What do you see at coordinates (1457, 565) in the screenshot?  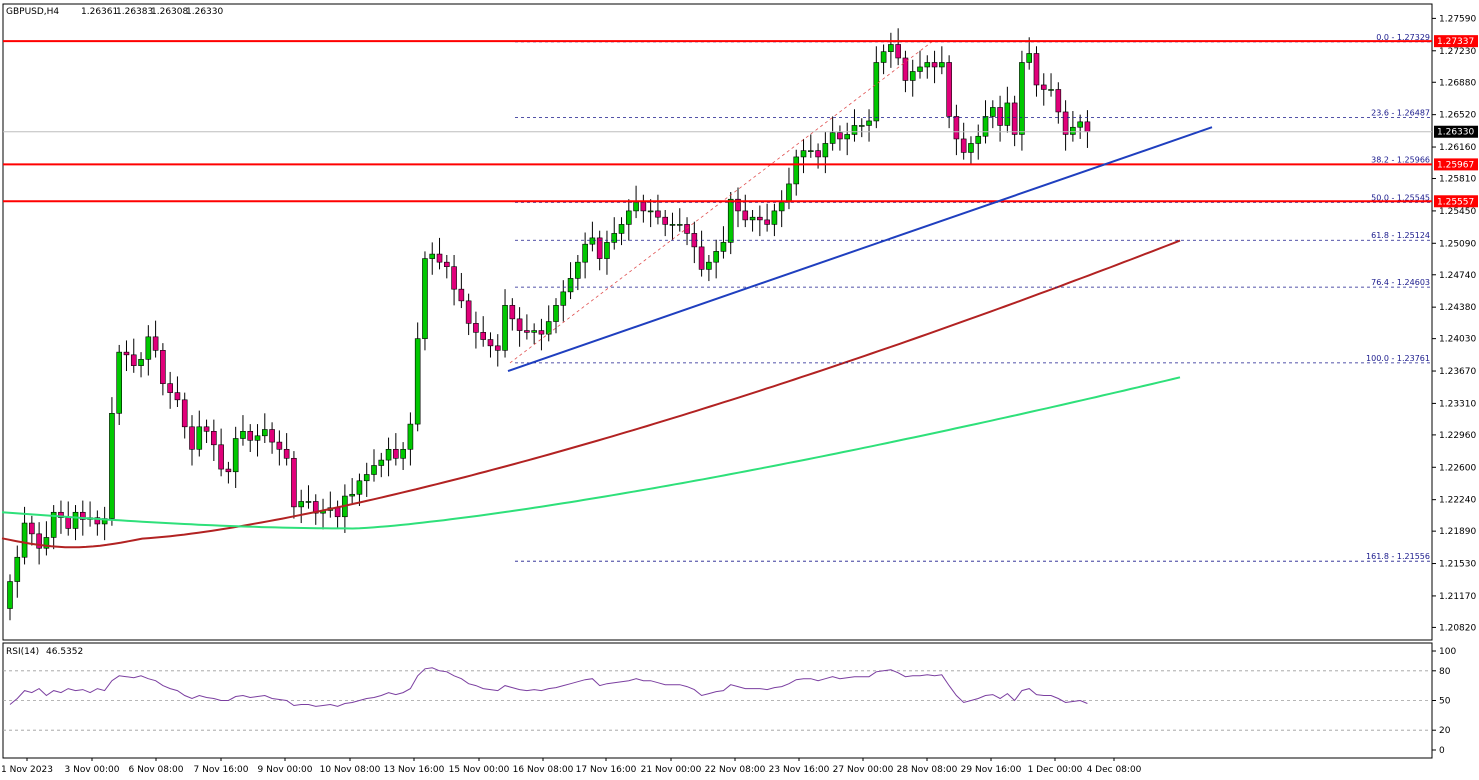 I see `price-tick-label: 1.21530` at bounding box center [1457, 565].